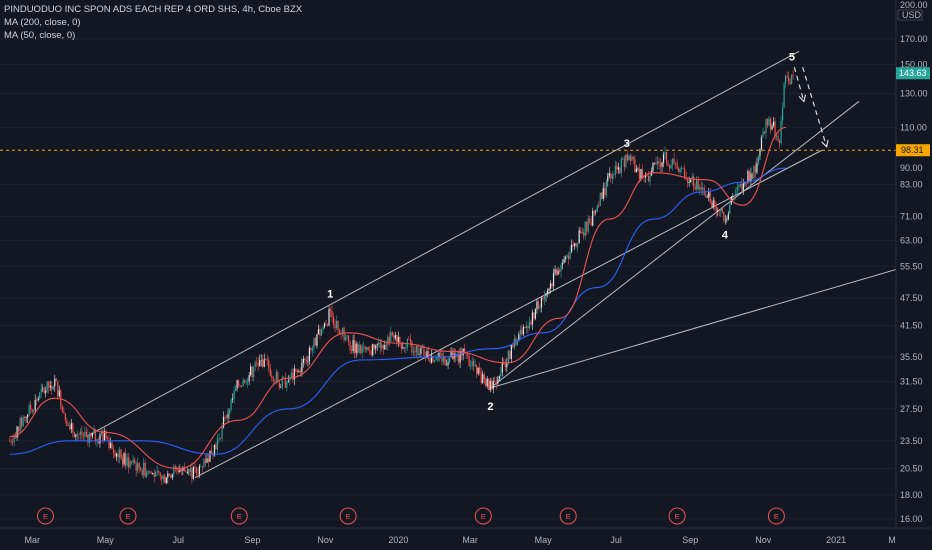  I want to click on indicator-ma50: MA (50, close, 0), so click(40, 35).